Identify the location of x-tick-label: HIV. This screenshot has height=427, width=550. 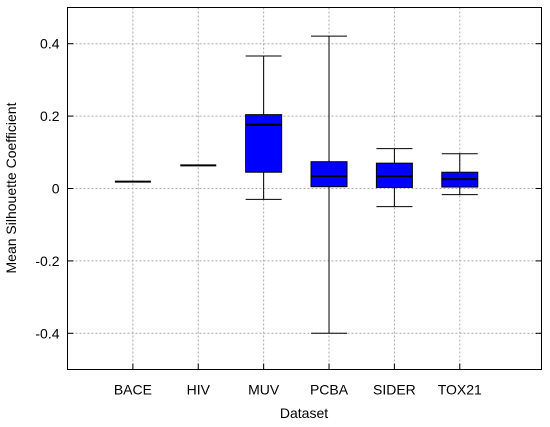
(199, 390).